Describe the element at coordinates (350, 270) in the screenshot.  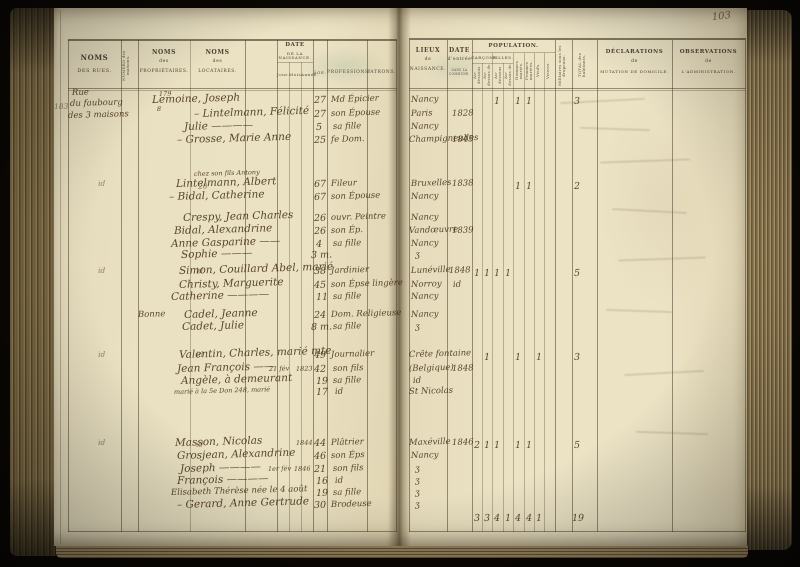
I see `entry-profession: Jardinier` at that location.